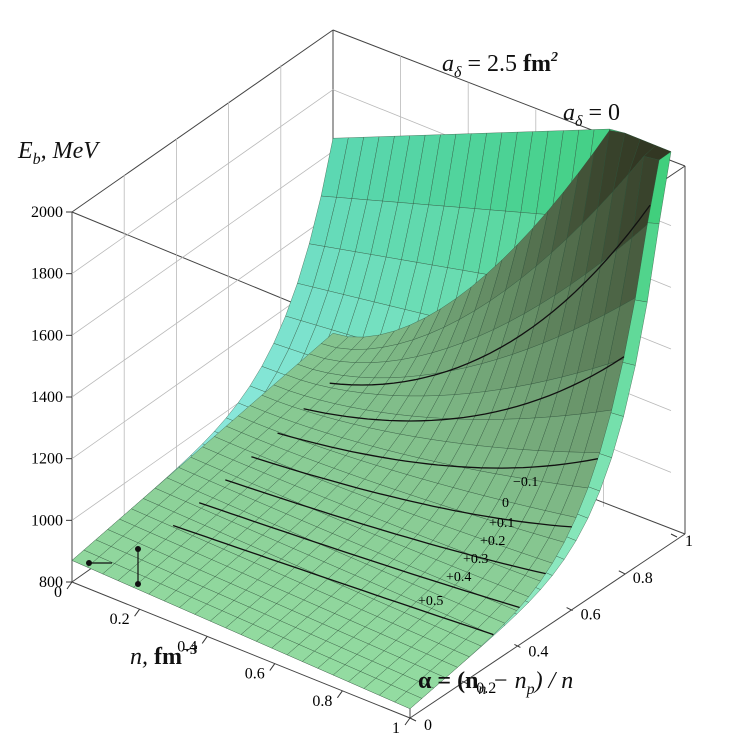 The image size is (748, 747). I want to click on z-tick-label: 2000, so click(47, 212).